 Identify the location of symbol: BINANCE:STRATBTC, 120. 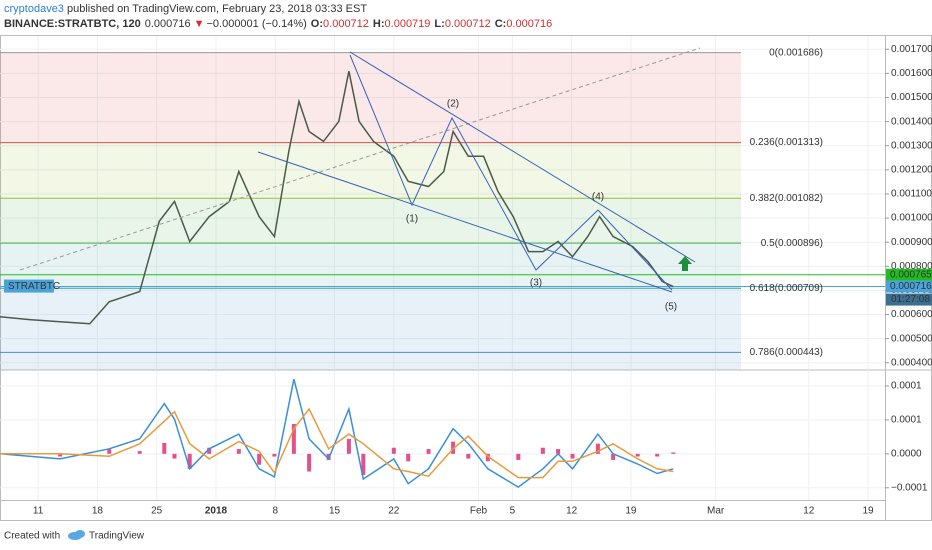
(72, 24).